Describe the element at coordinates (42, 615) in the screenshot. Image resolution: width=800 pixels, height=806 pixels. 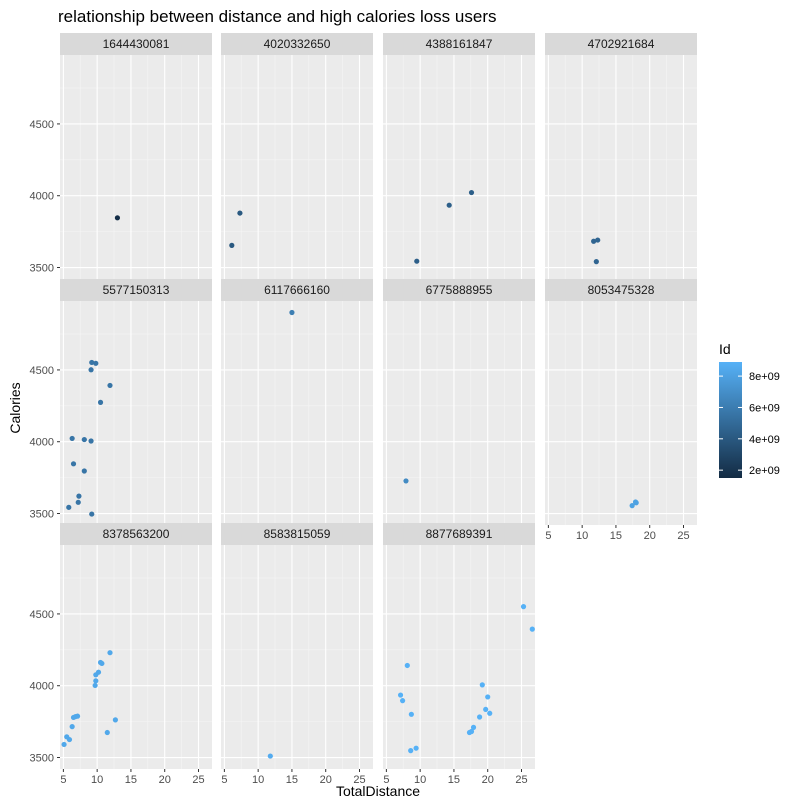
I see `y-tick-label: 4500` at that location.